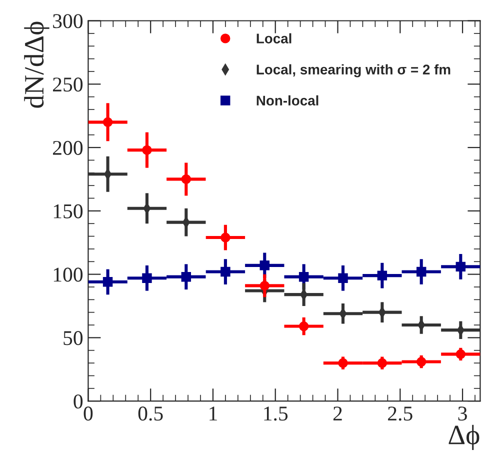 The image size is (490, 461). What do you see at coordinates (337, 413) in the screenshot?
I see `x-tick-label: 2` at bounding box center [337, 413].